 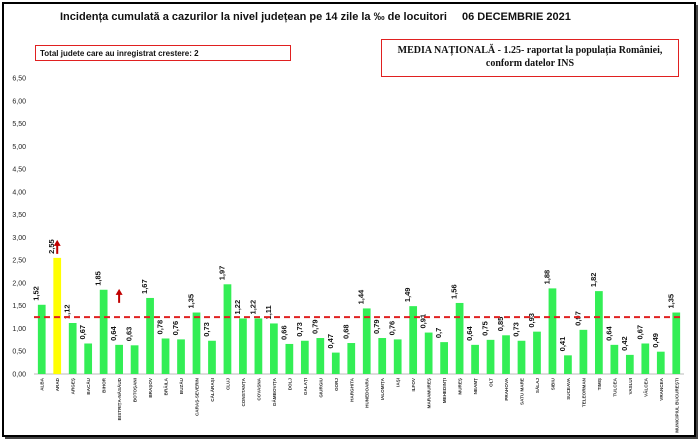 What do you see at coordinates (444, 390) in the screenshot?
I see `category-label: MEHEDINȚI` at bounding box center [444, 390].